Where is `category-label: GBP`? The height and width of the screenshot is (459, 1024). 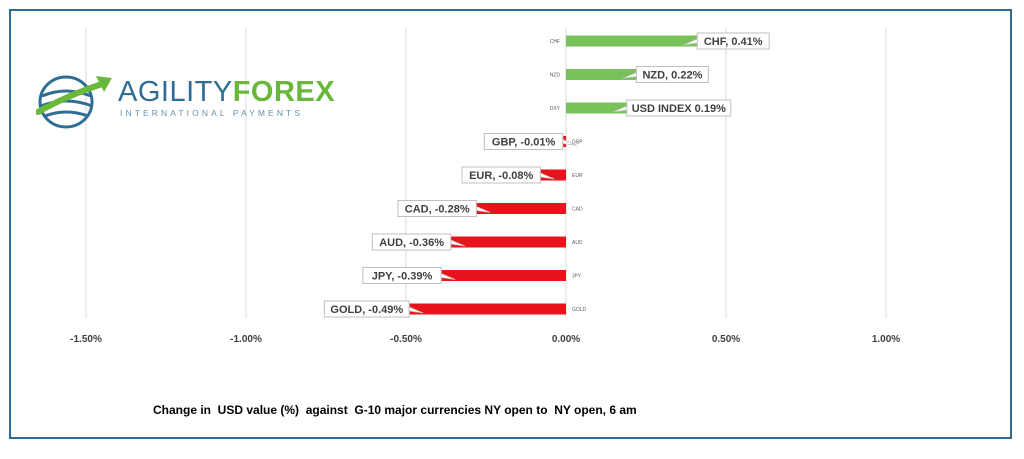
category-label: GBP is located at coordinates (577, 143).